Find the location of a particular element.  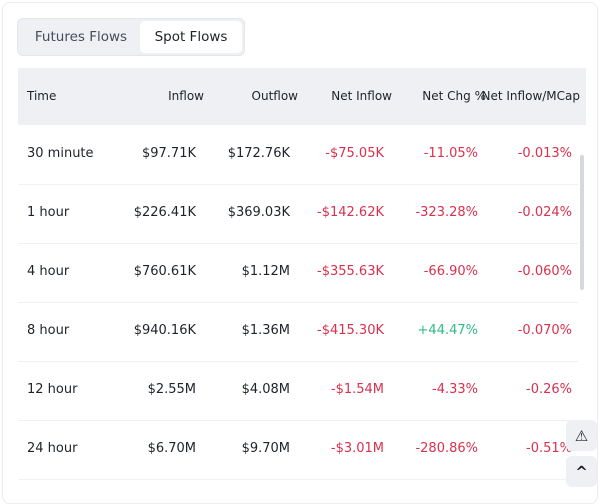

cell-mcap: -0.013% is located at coordinates (544, 153).